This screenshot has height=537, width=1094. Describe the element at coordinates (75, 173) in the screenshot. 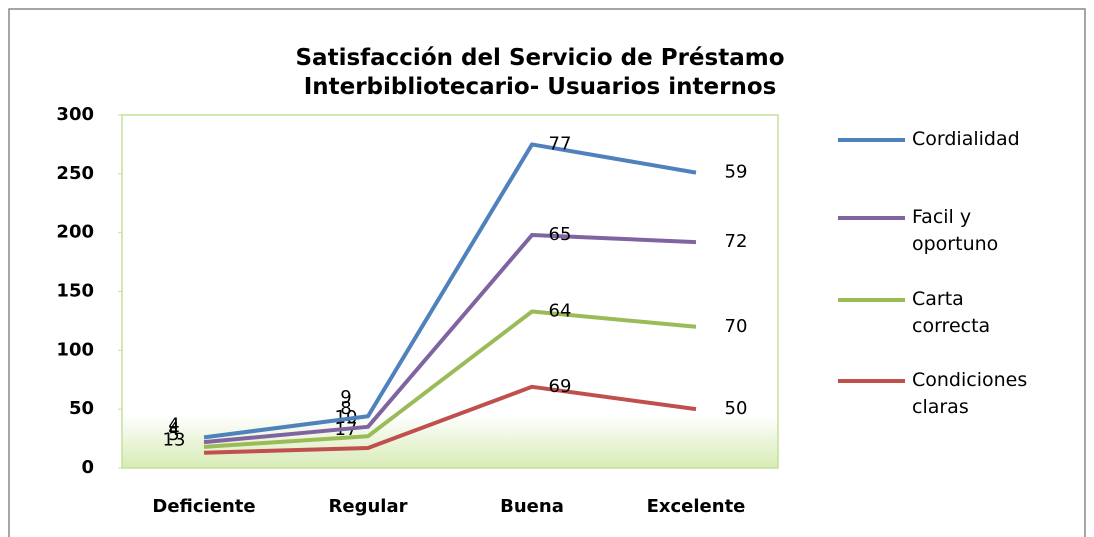

I see `y-tick-label: 250` at that location.